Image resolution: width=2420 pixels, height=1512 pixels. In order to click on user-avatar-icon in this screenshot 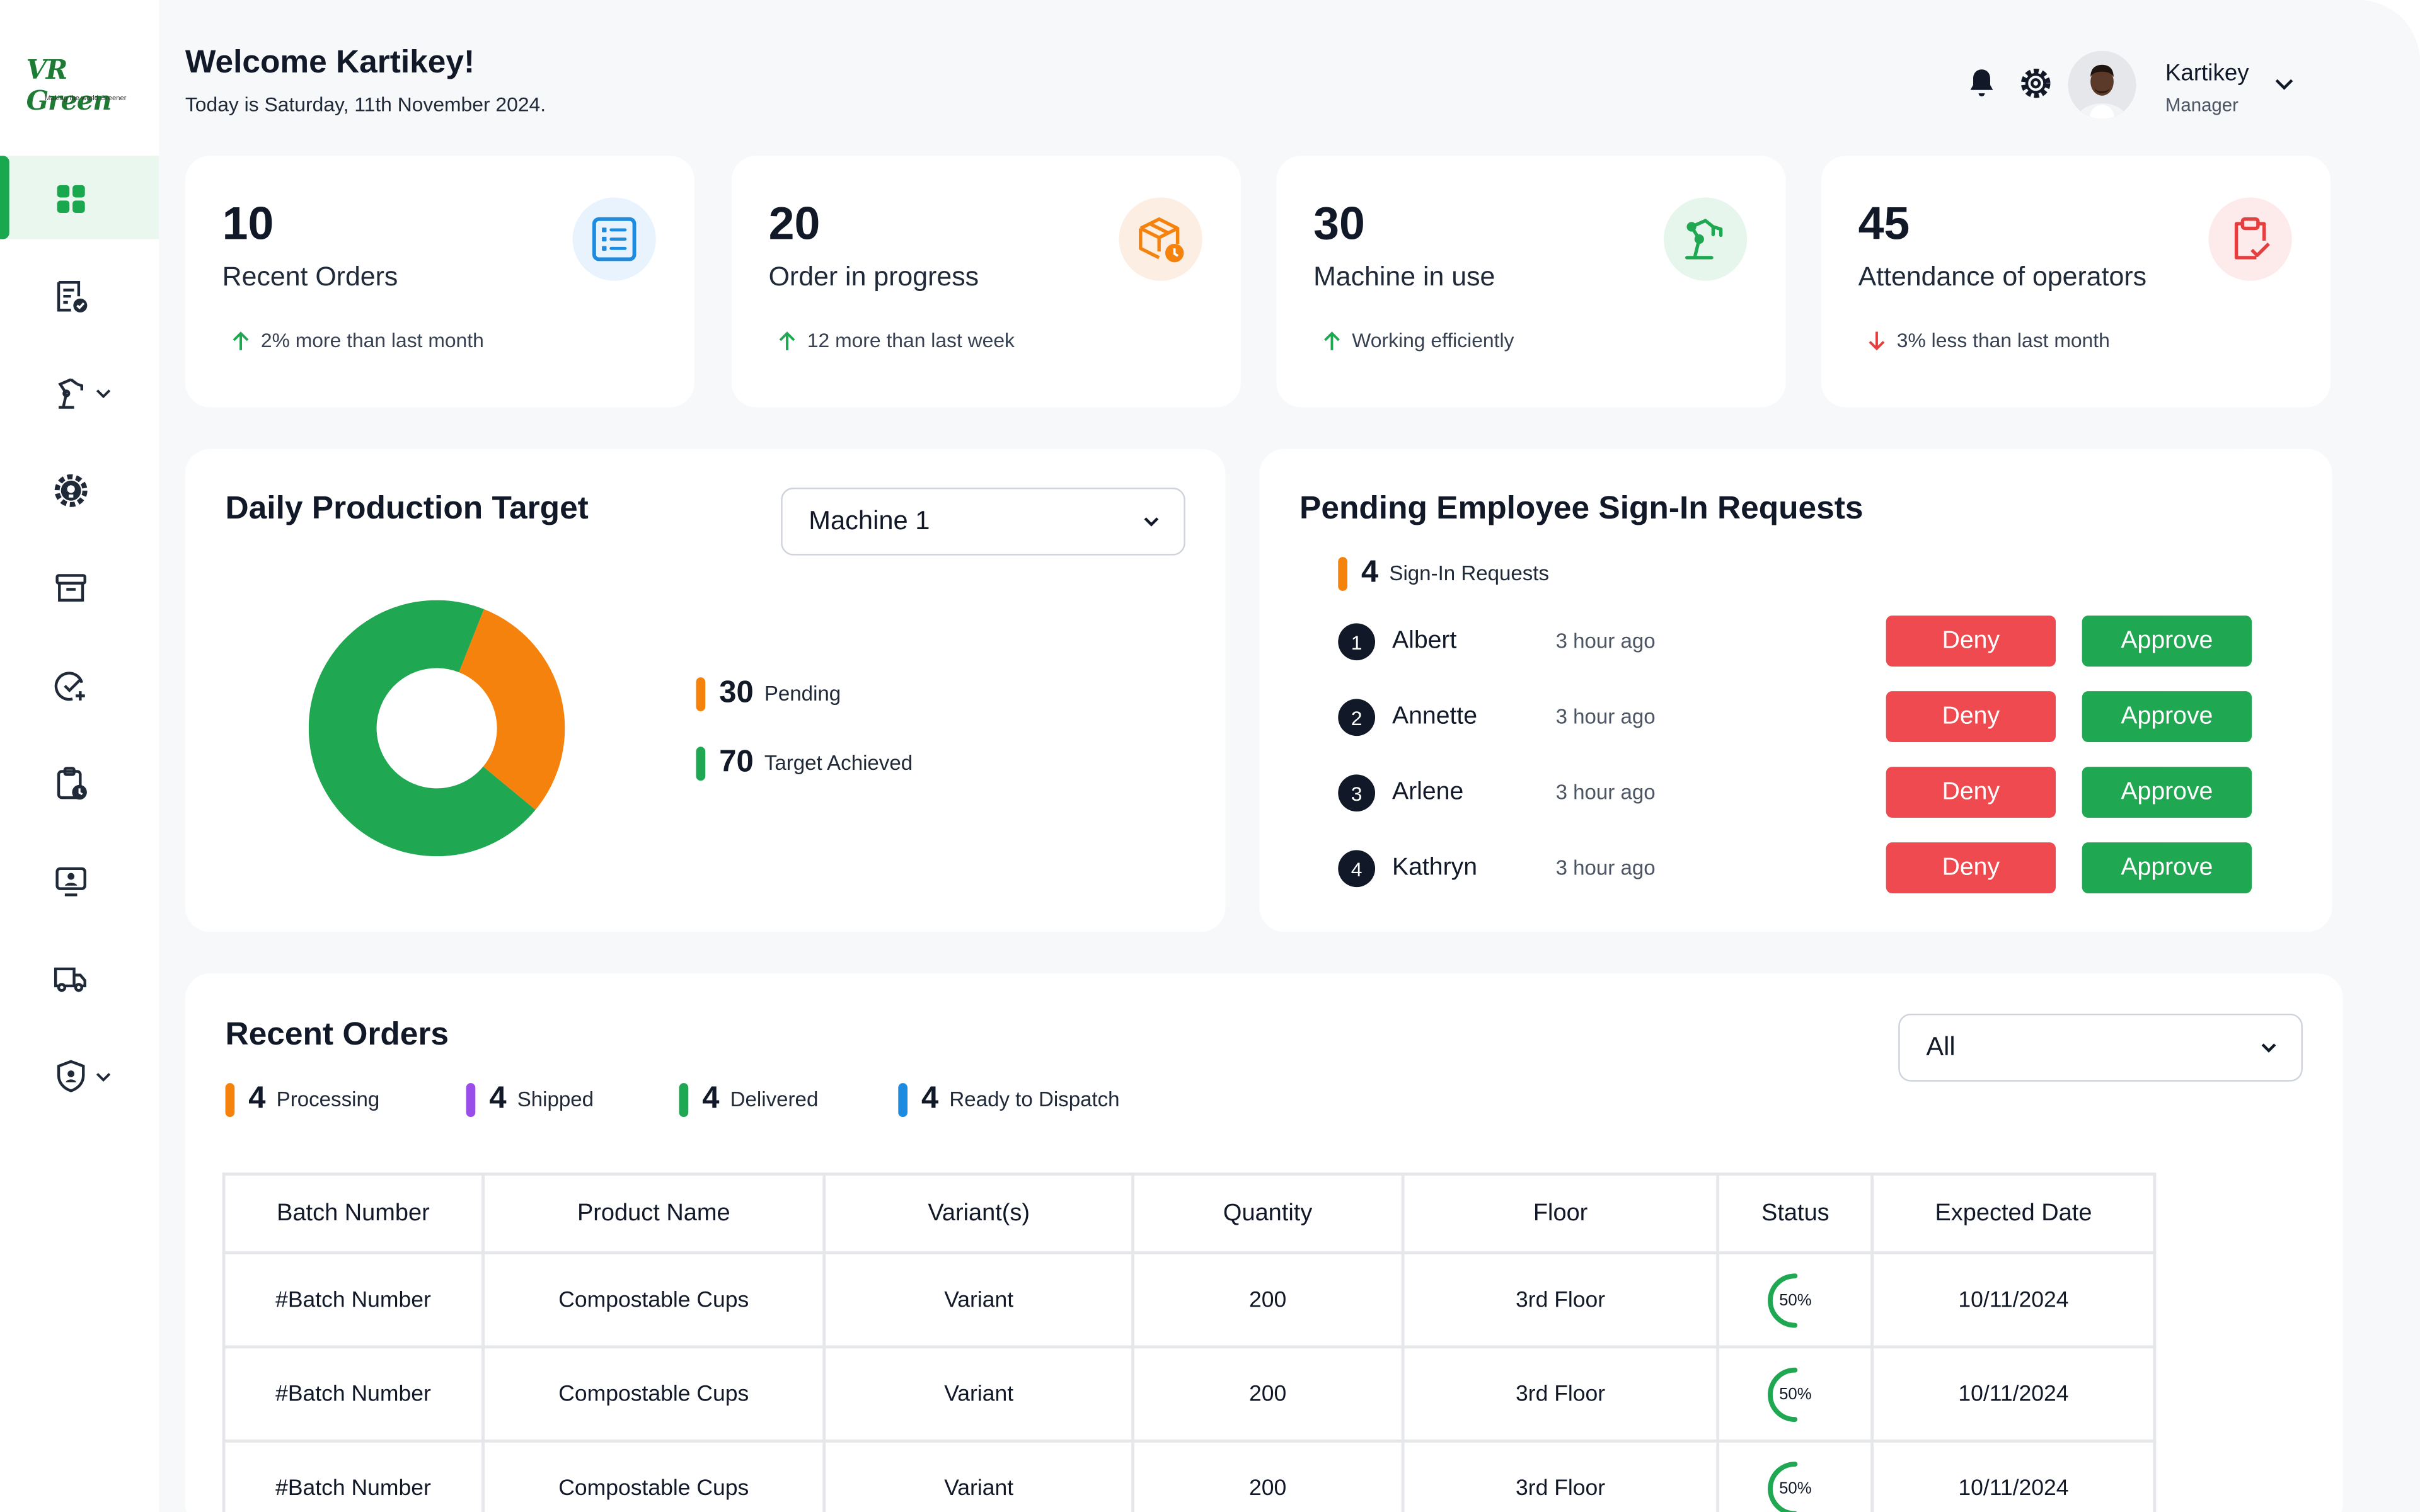, I will do `click(2102, 84)`.